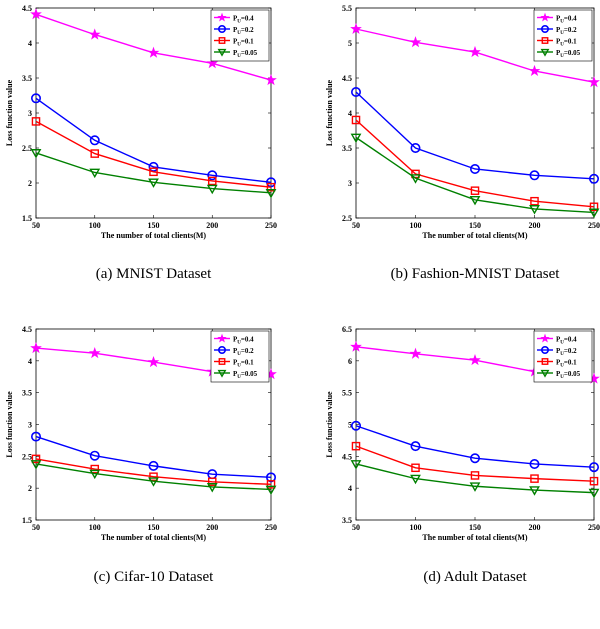  Describe the element at coordinates (535, 225) in the screenshot. I see `x-tick-label: 200` at that location.